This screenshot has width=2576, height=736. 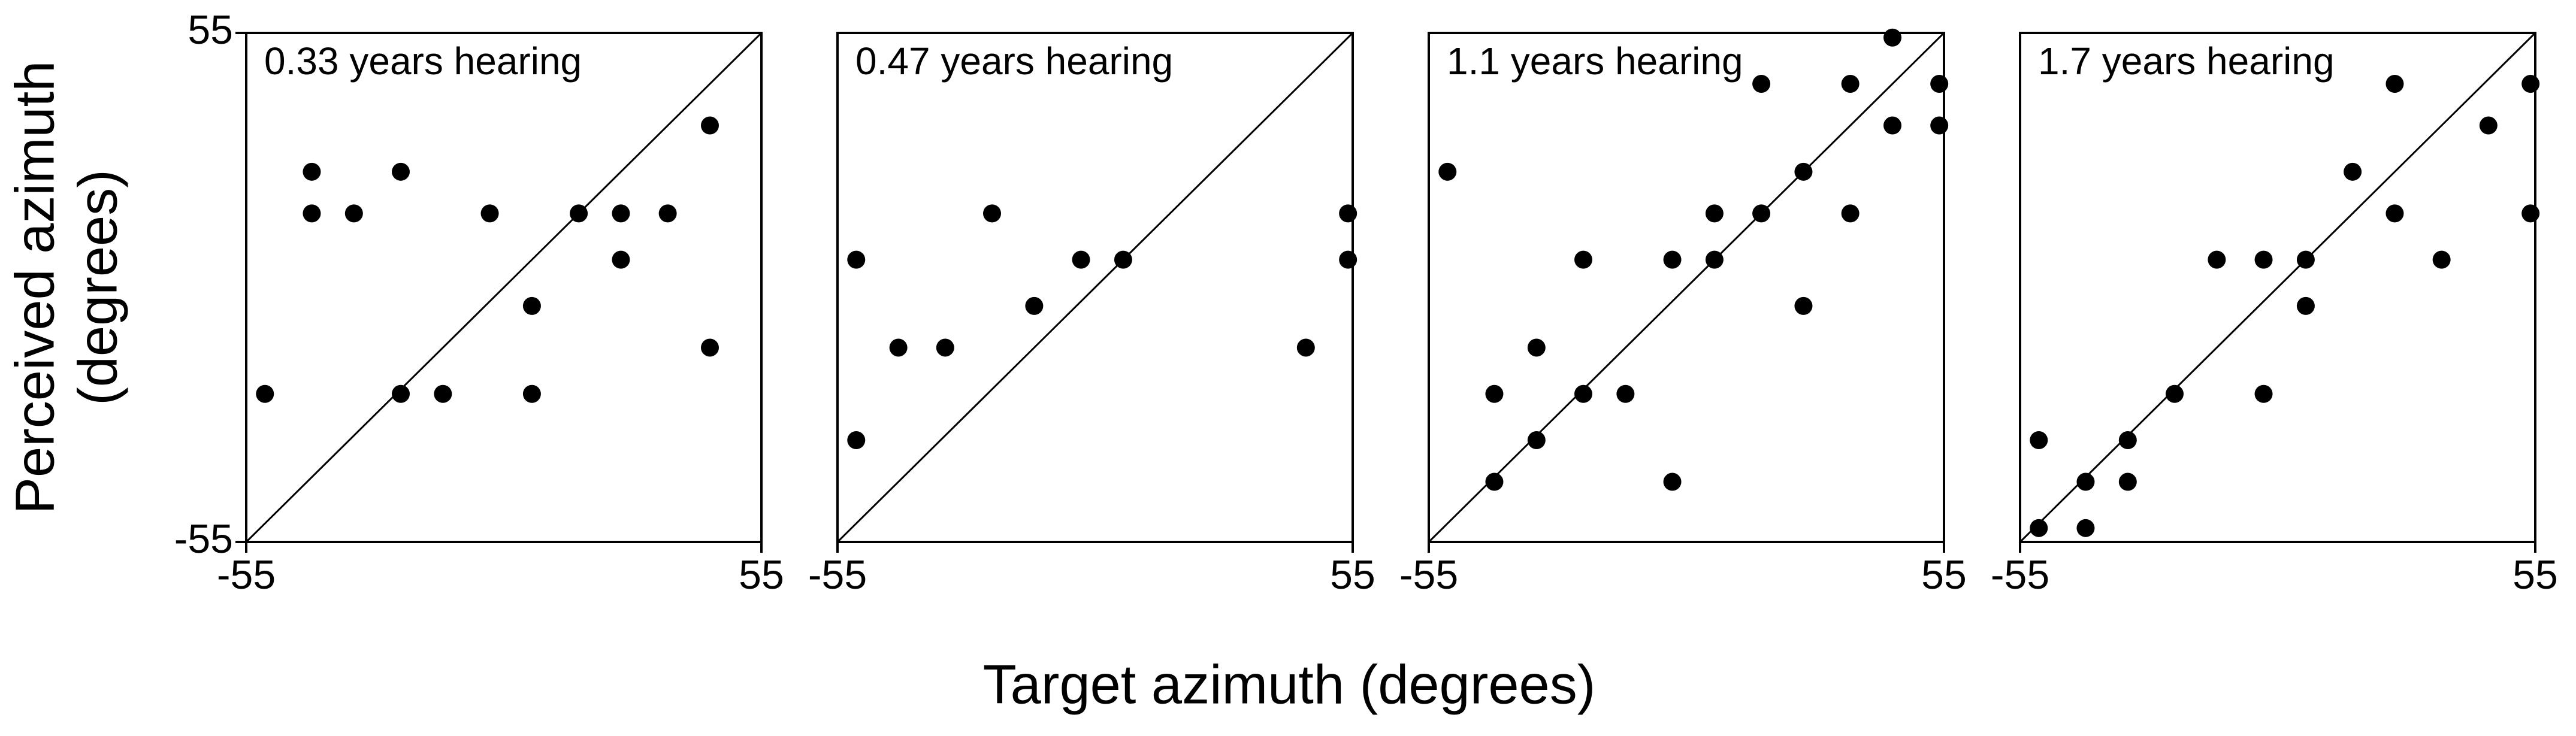 I want to click on x-axis-label: Target azimuth (degrees), so click(x=1289, y=684).